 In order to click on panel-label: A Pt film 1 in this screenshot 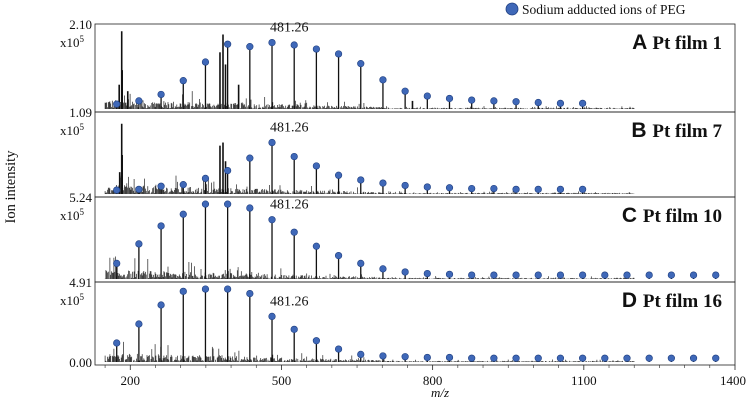, I will do `click(677, 42)`.